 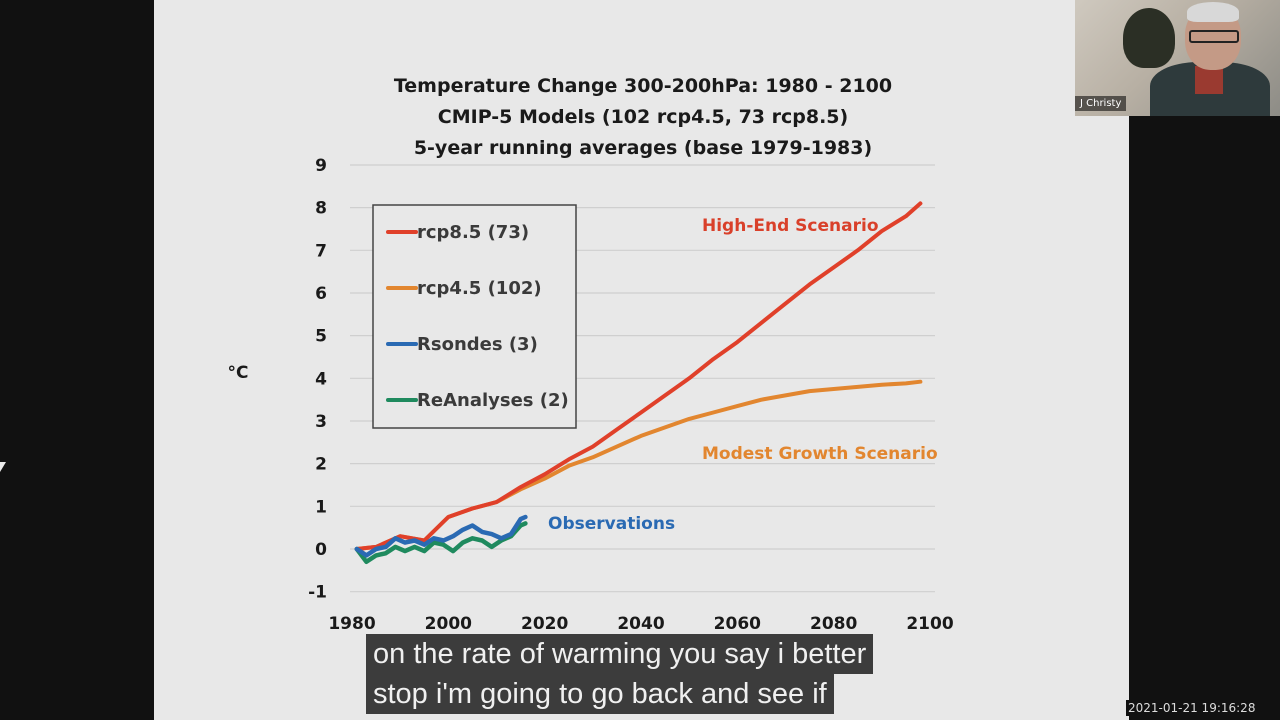 I want to click on x-tick-label: 2040, so click(x=640, y=624).